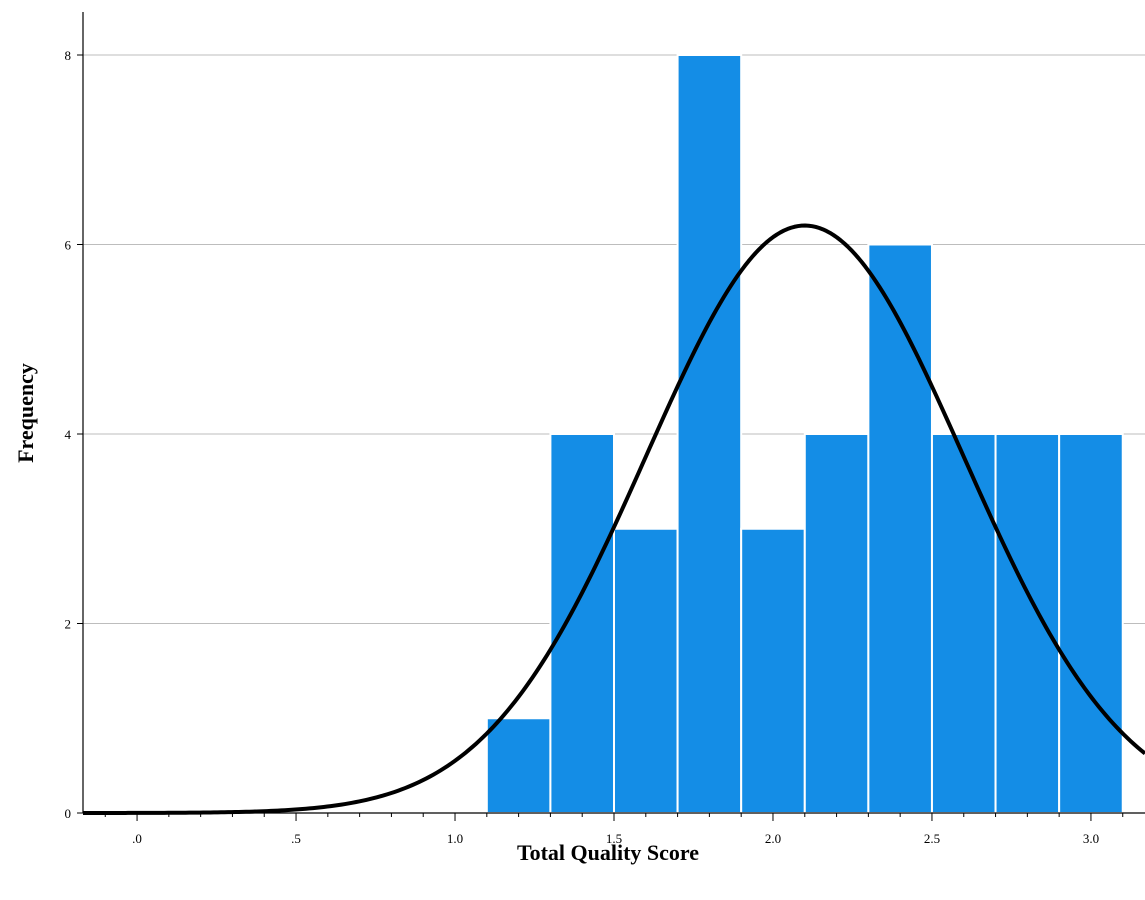 The width and height of the screenshot is (1145, 900). I want to click on y-tick-label: 4, so click(68, 434).